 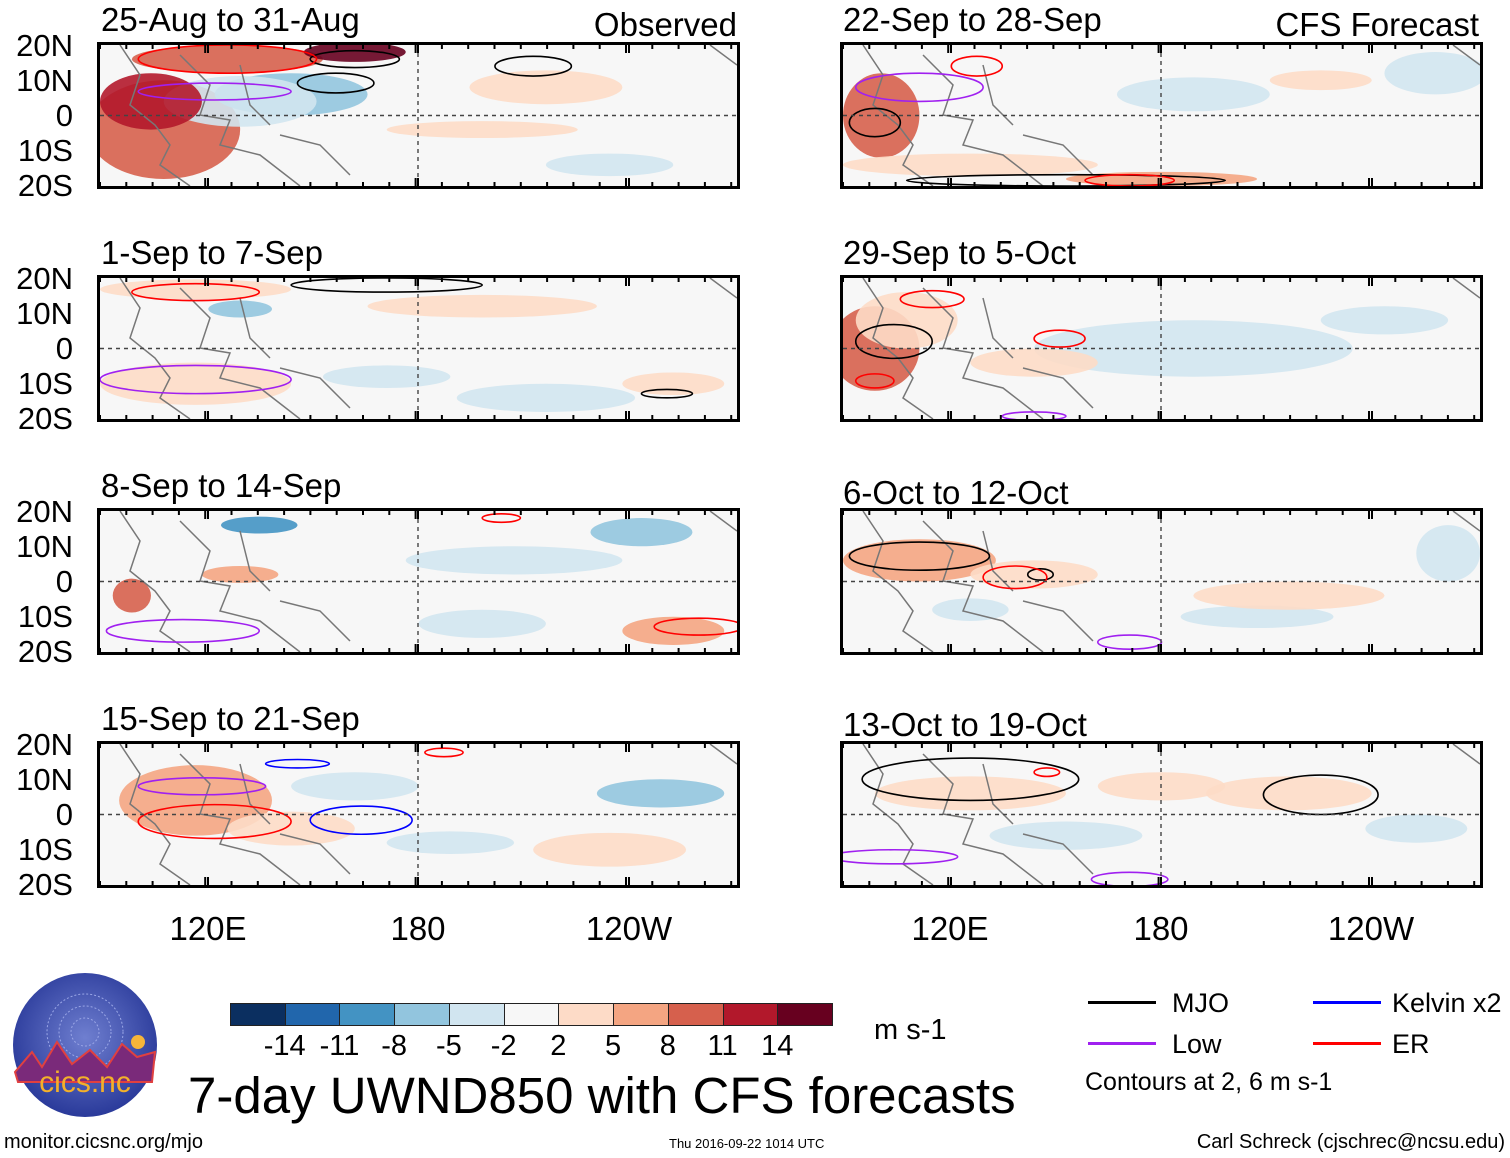 I want to click on contour-note: Contours at 2, 6 m s-1, so click(x=1209, y=1082).